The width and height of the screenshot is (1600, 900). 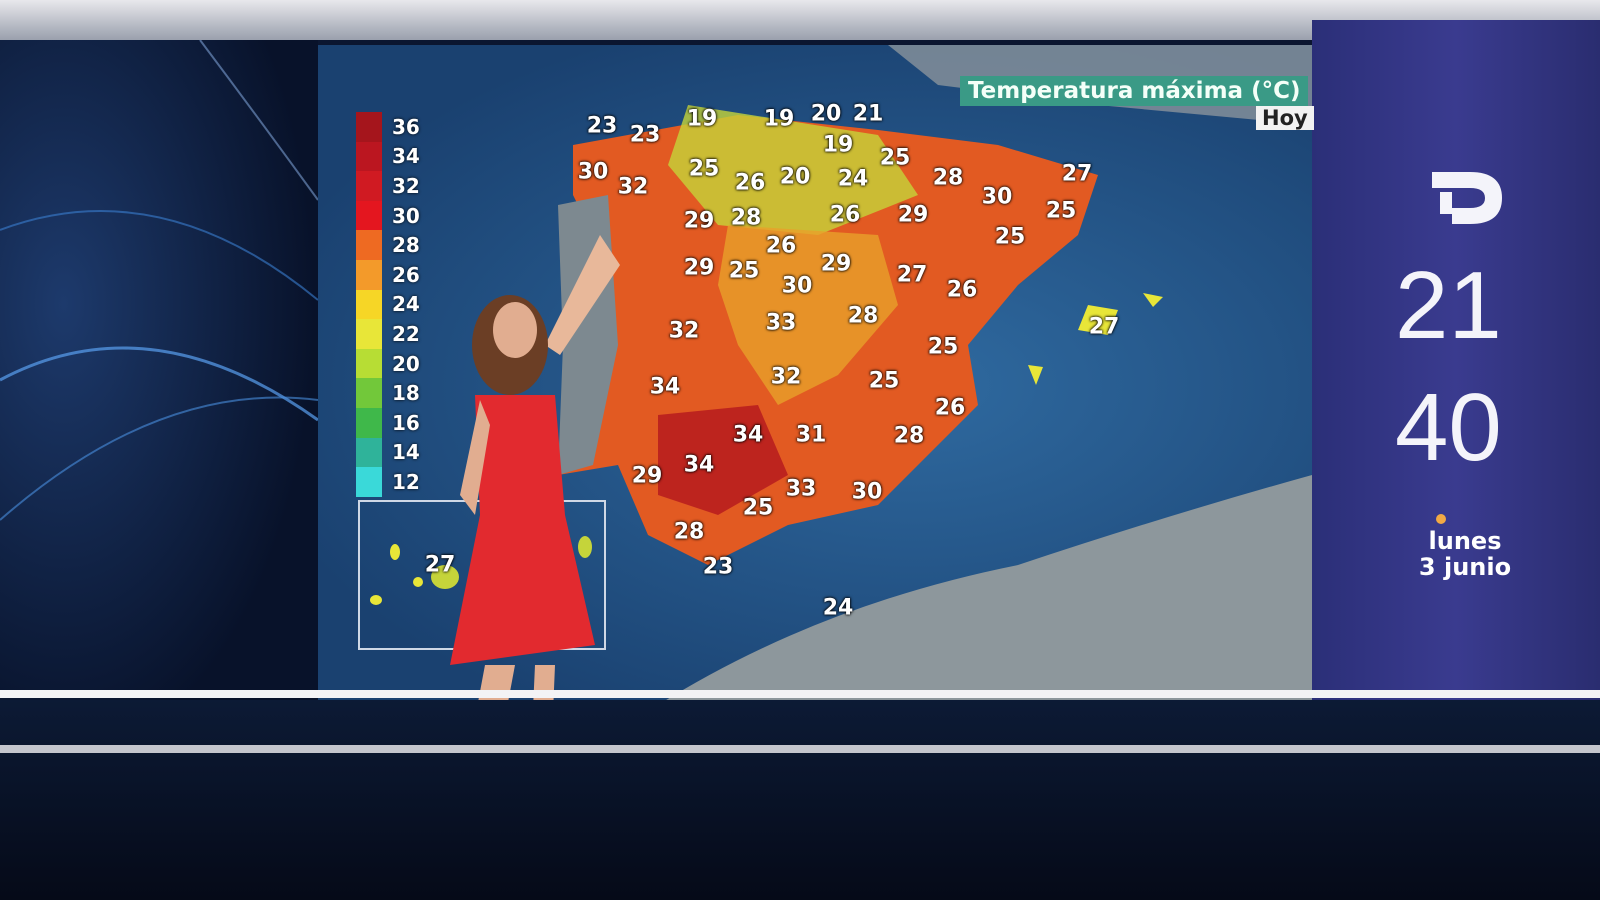 What do you see at coordinates (826, 114) in the screenshot?
I see `temperature-value: 20` at bounding box center [826, 114].